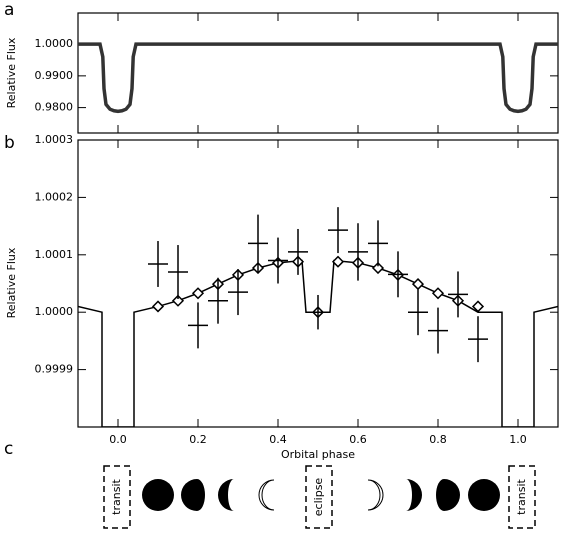  Describe the element at coordinates (9, 143) in the screenshot. I see `panel-label: b` at that location.